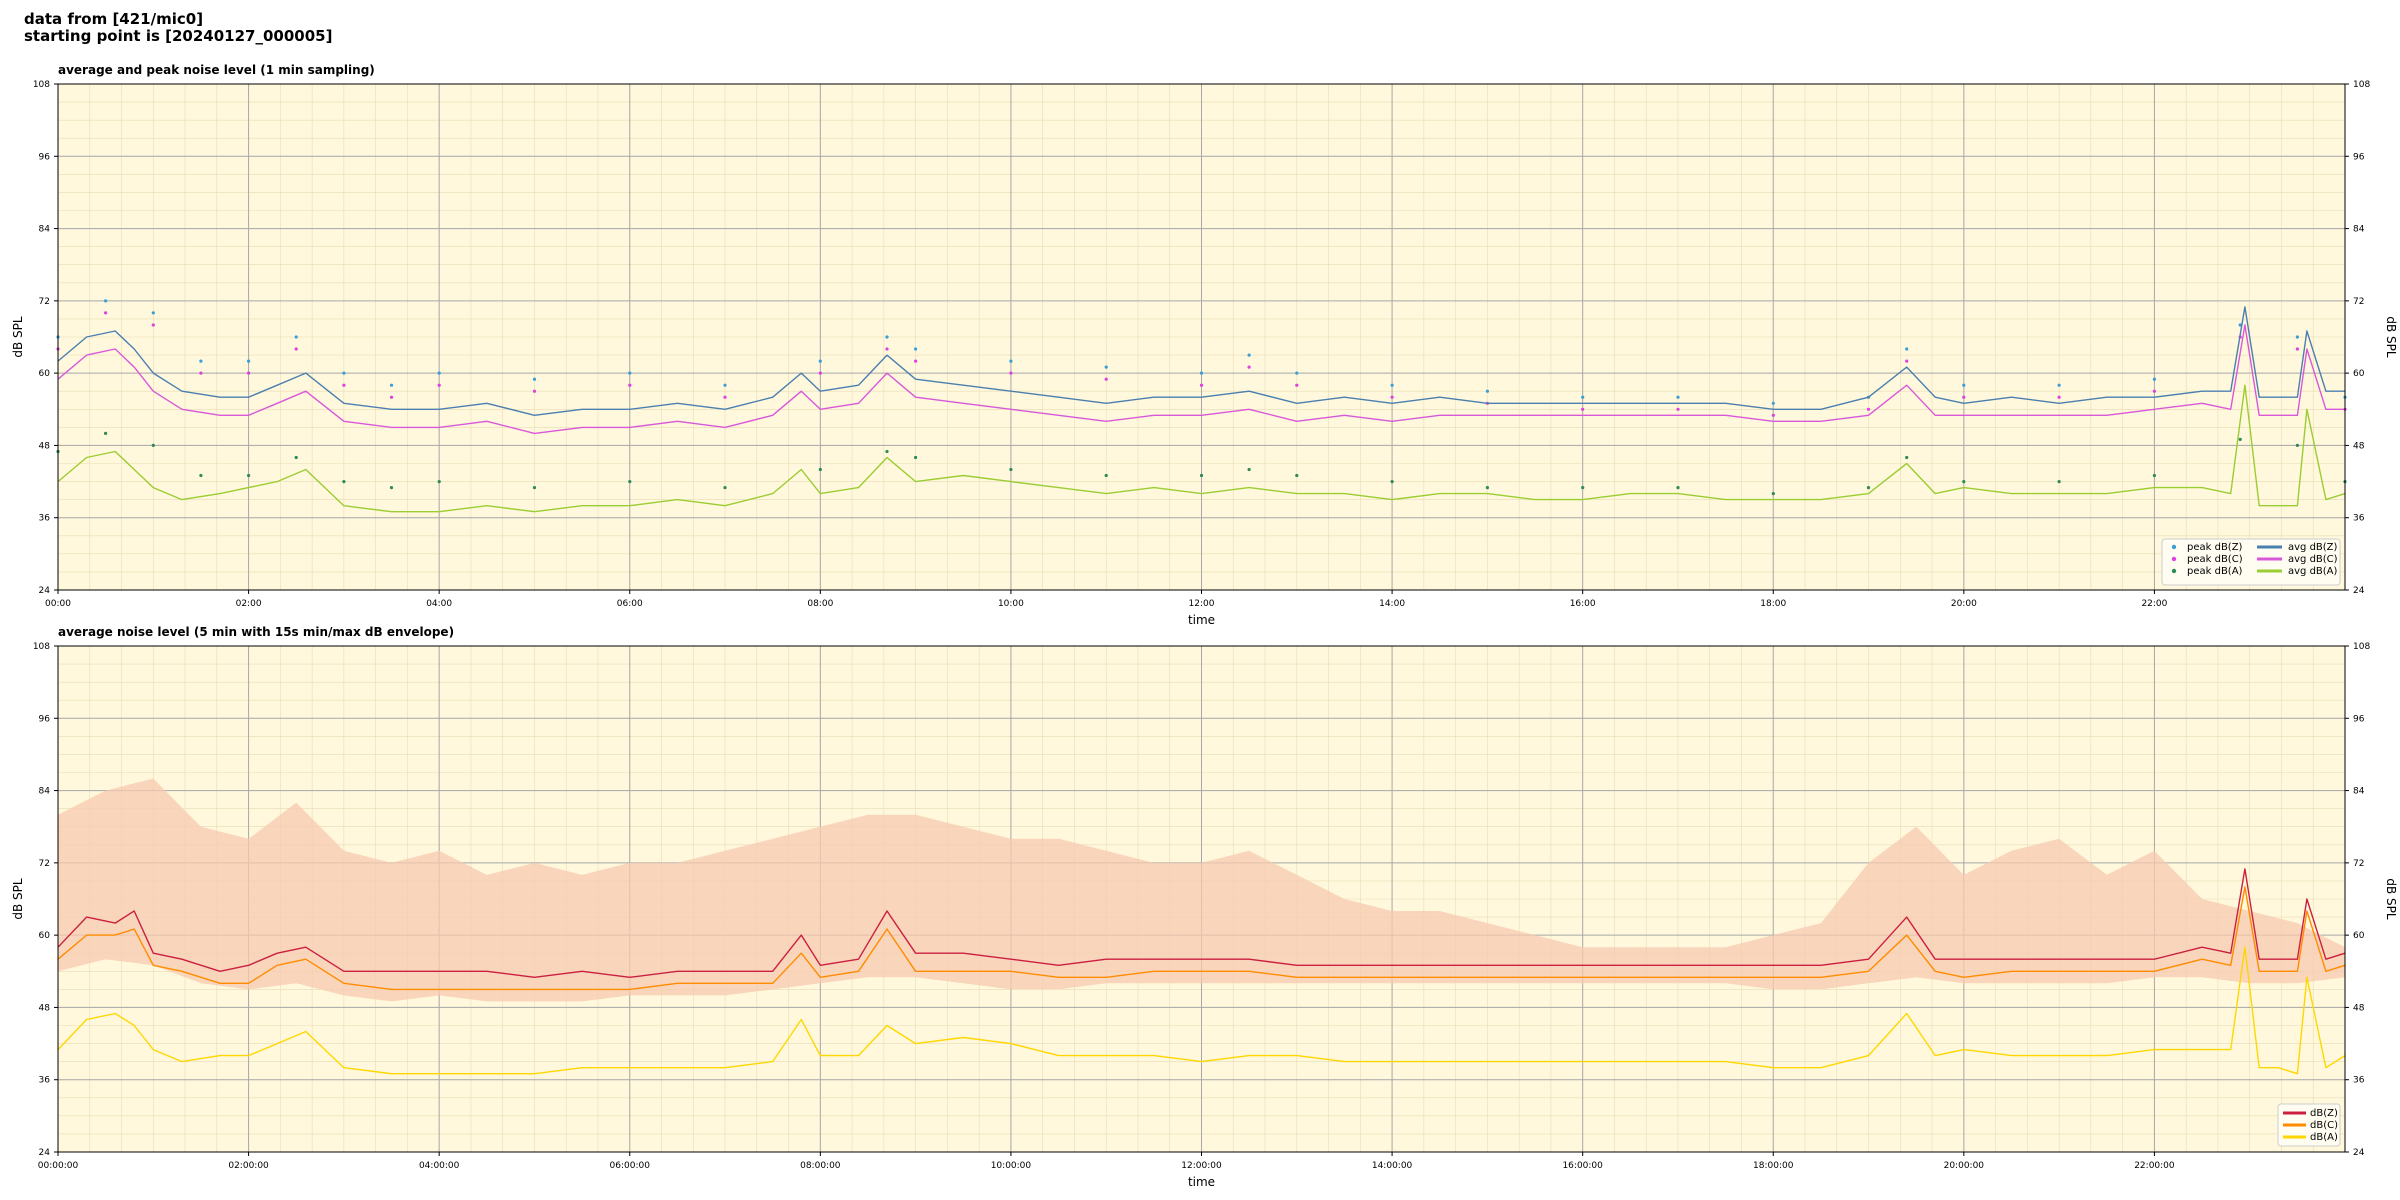 The height and width of the screenshot is (1200, 2400). Describe the element at coordinates (439, 604) in the screenshot. I see `xtick-label: 04:00` at that location.